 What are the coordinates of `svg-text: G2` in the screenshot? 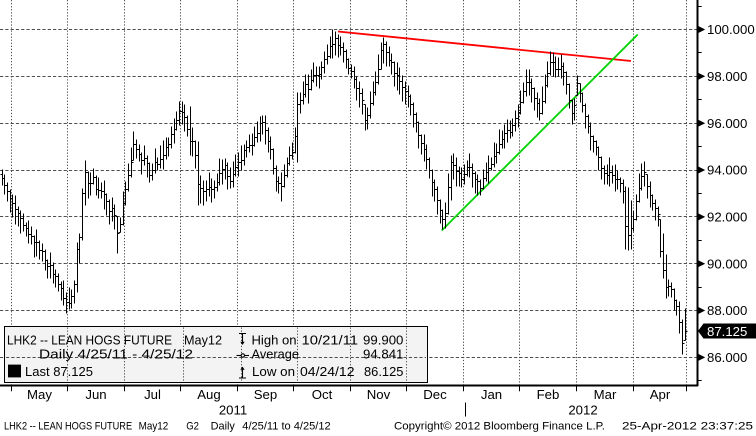 It's located at (192, 426).